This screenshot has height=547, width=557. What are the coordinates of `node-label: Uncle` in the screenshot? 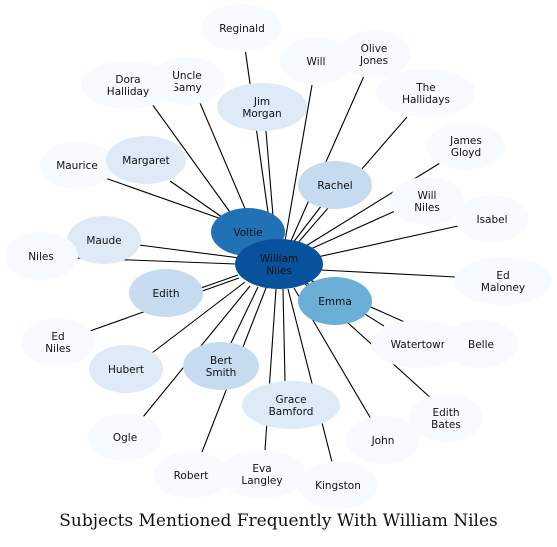 It's located at (187, 76).